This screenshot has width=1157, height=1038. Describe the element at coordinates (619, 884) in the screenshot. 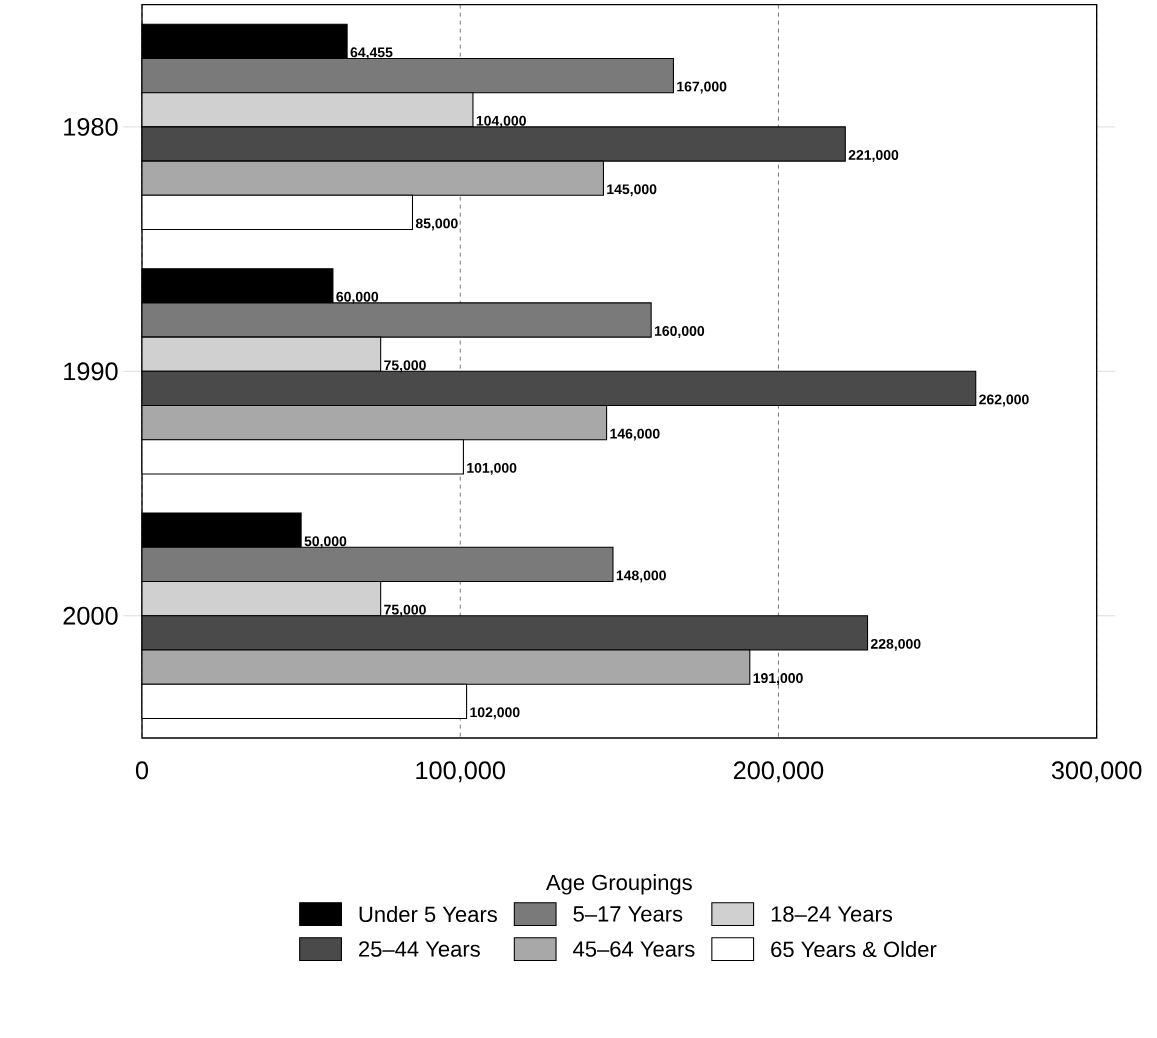

I see `legend-title: Age Groupings` at that location.